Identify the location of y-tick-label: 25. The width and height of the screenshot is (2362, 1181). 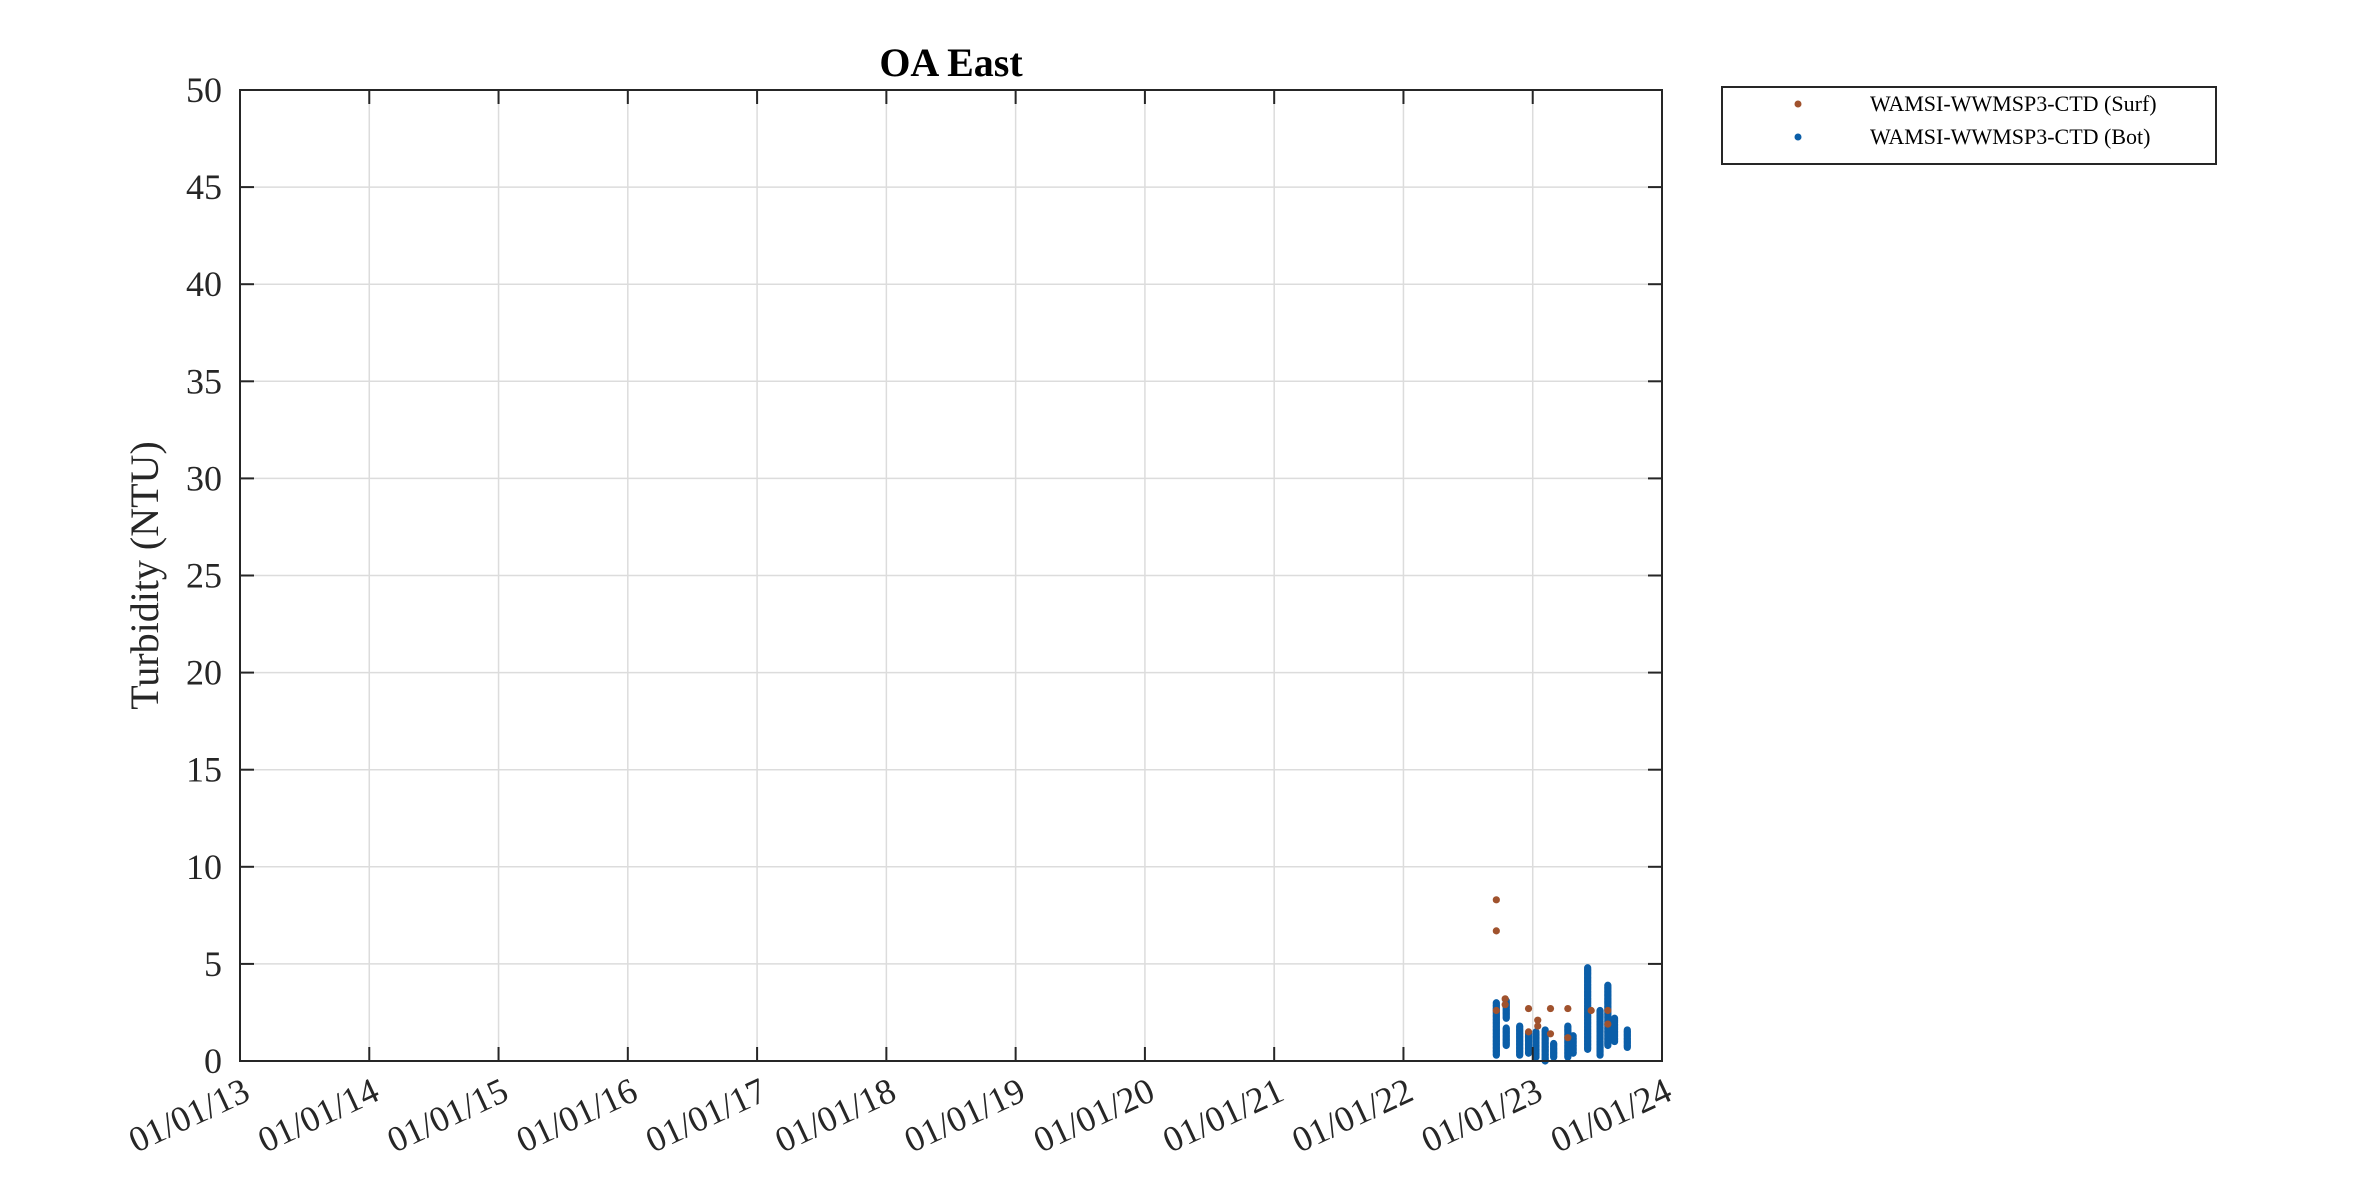
(204, 576).